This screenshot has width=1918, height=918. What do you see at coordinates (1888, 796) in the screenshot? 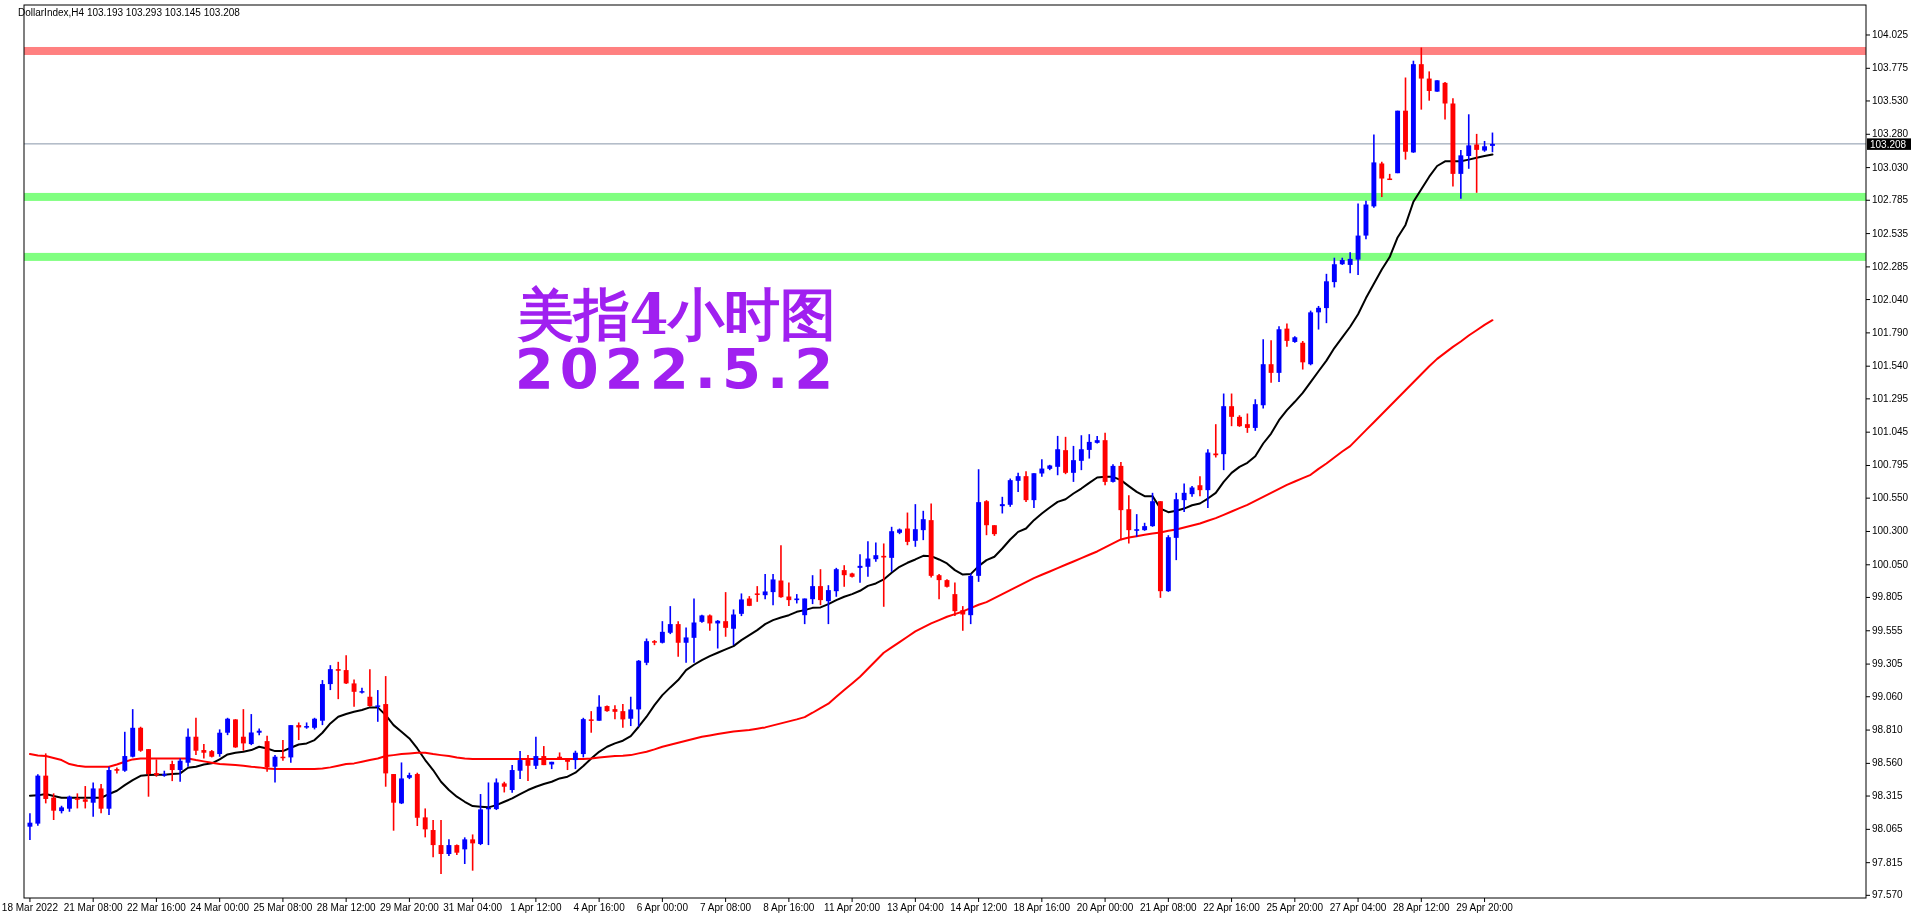
I see `y-tick-label: 98.315` at bounding box center [1888, 796].